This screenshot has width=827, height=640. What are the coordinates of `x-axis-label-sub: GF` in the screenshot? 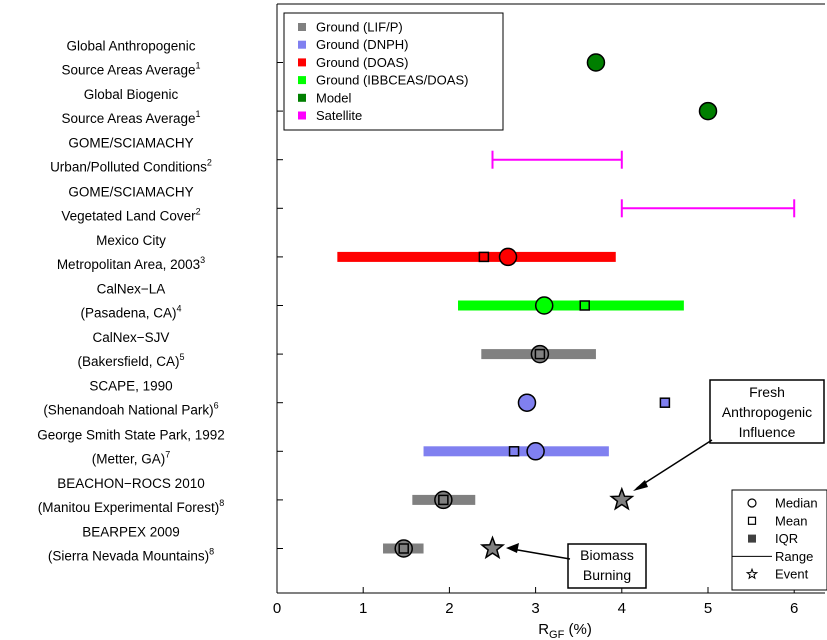 It's located at (557, 634).